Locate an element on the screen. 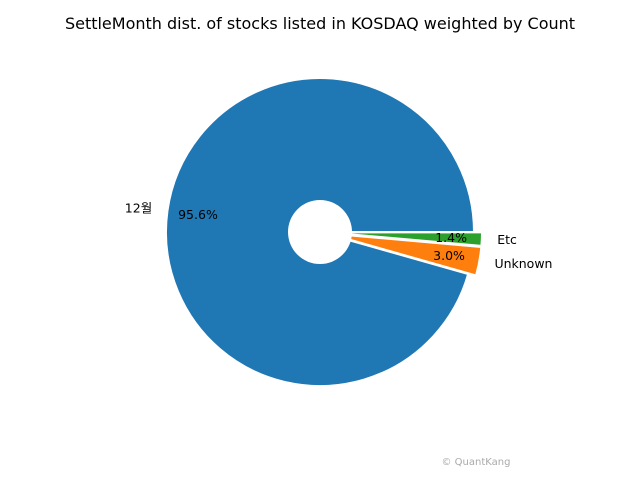  slice-label: 12월 is located at coordinates (138, 208).